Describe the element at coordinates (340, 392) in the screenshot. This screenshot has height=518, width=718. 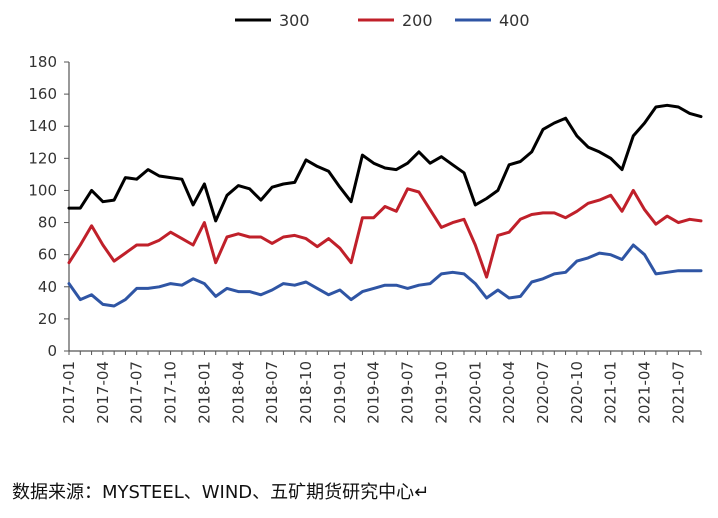
I see `x-tick-label: 2019-01` at that location.